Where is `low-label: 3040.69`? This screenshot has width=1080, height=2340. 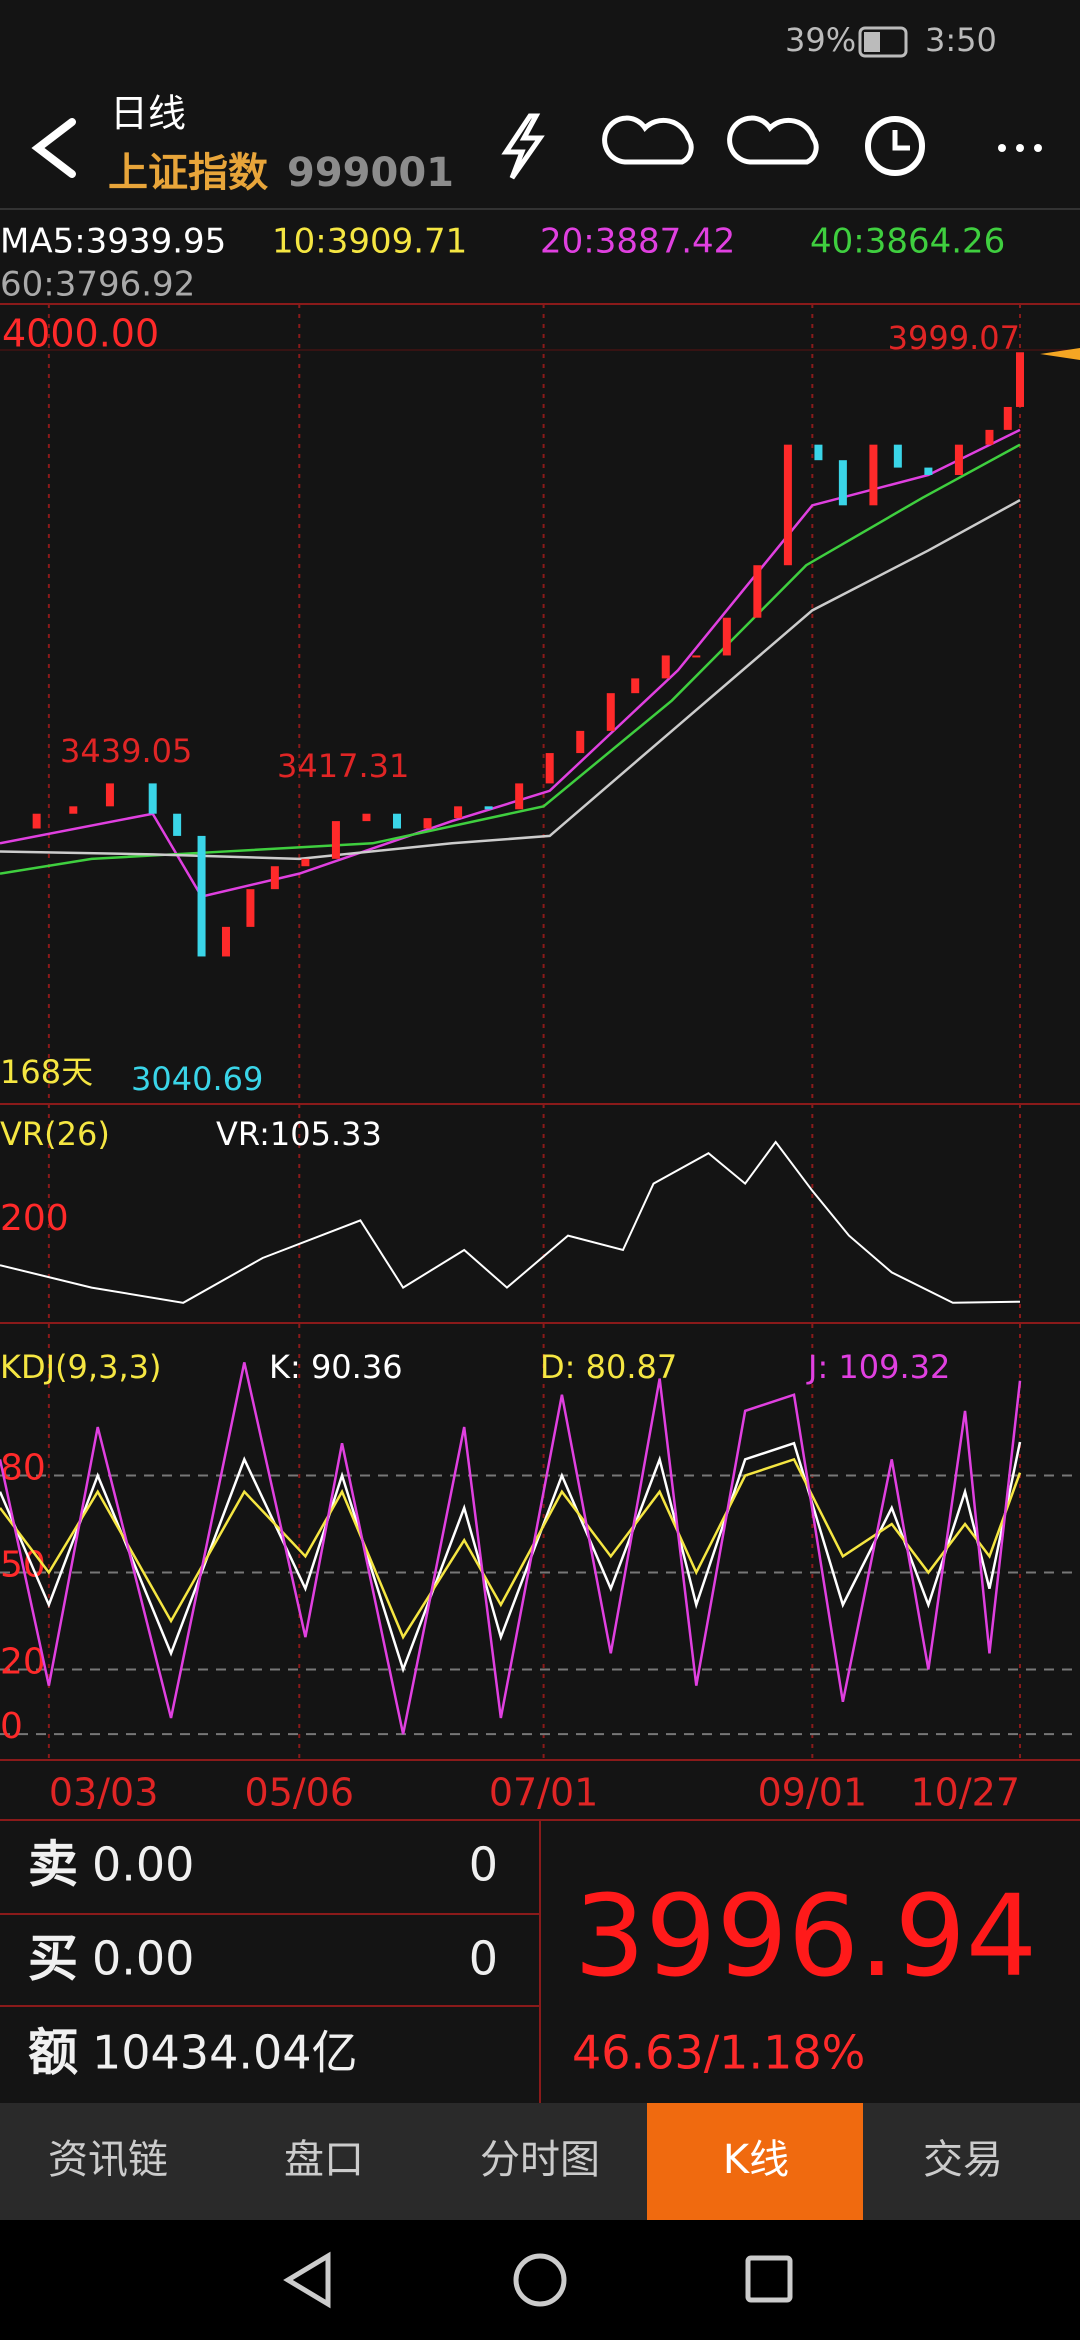
low-label: 3040.69 is located at coordinates (197, 1079).